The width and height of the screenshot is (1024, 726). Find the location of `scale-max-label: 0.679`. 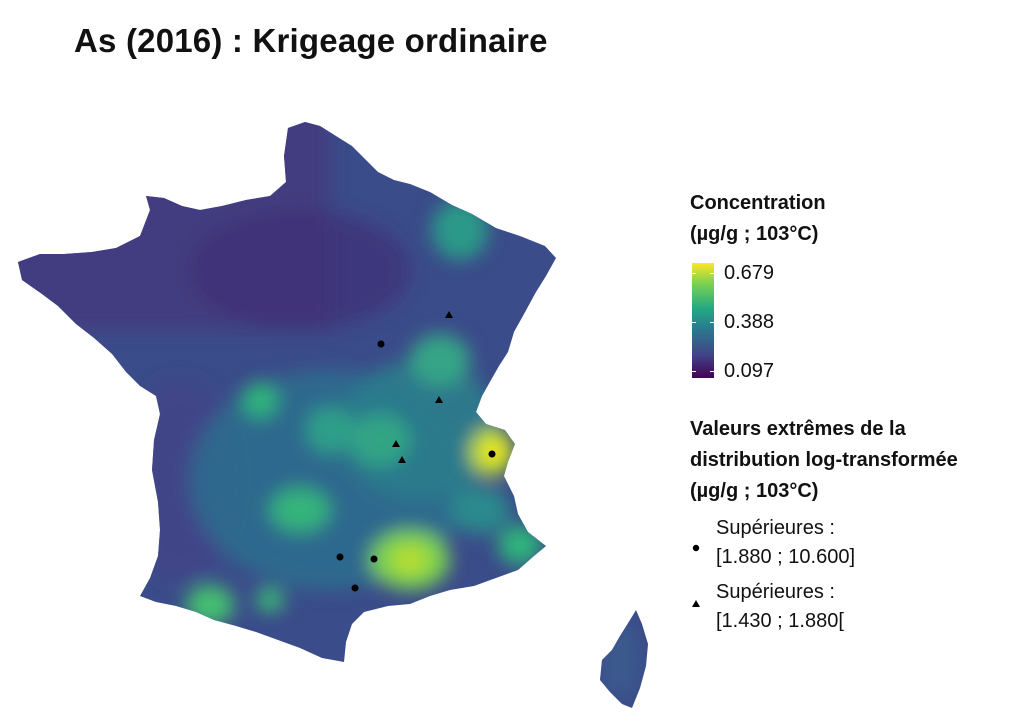

scale-max-label: 0.679 is located at coordinates (749, 273).